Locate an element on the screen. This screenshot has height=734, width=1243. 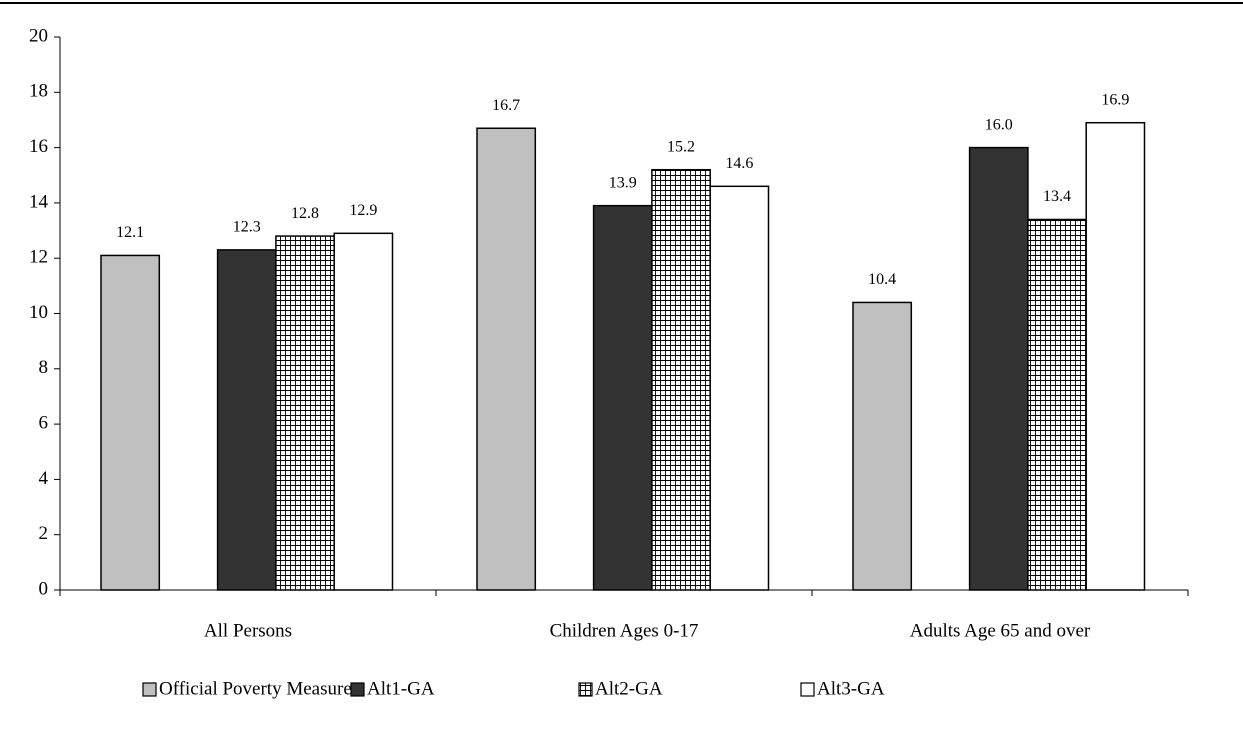
legend-label: Alt3-GA is located at coordinates (851, 688).